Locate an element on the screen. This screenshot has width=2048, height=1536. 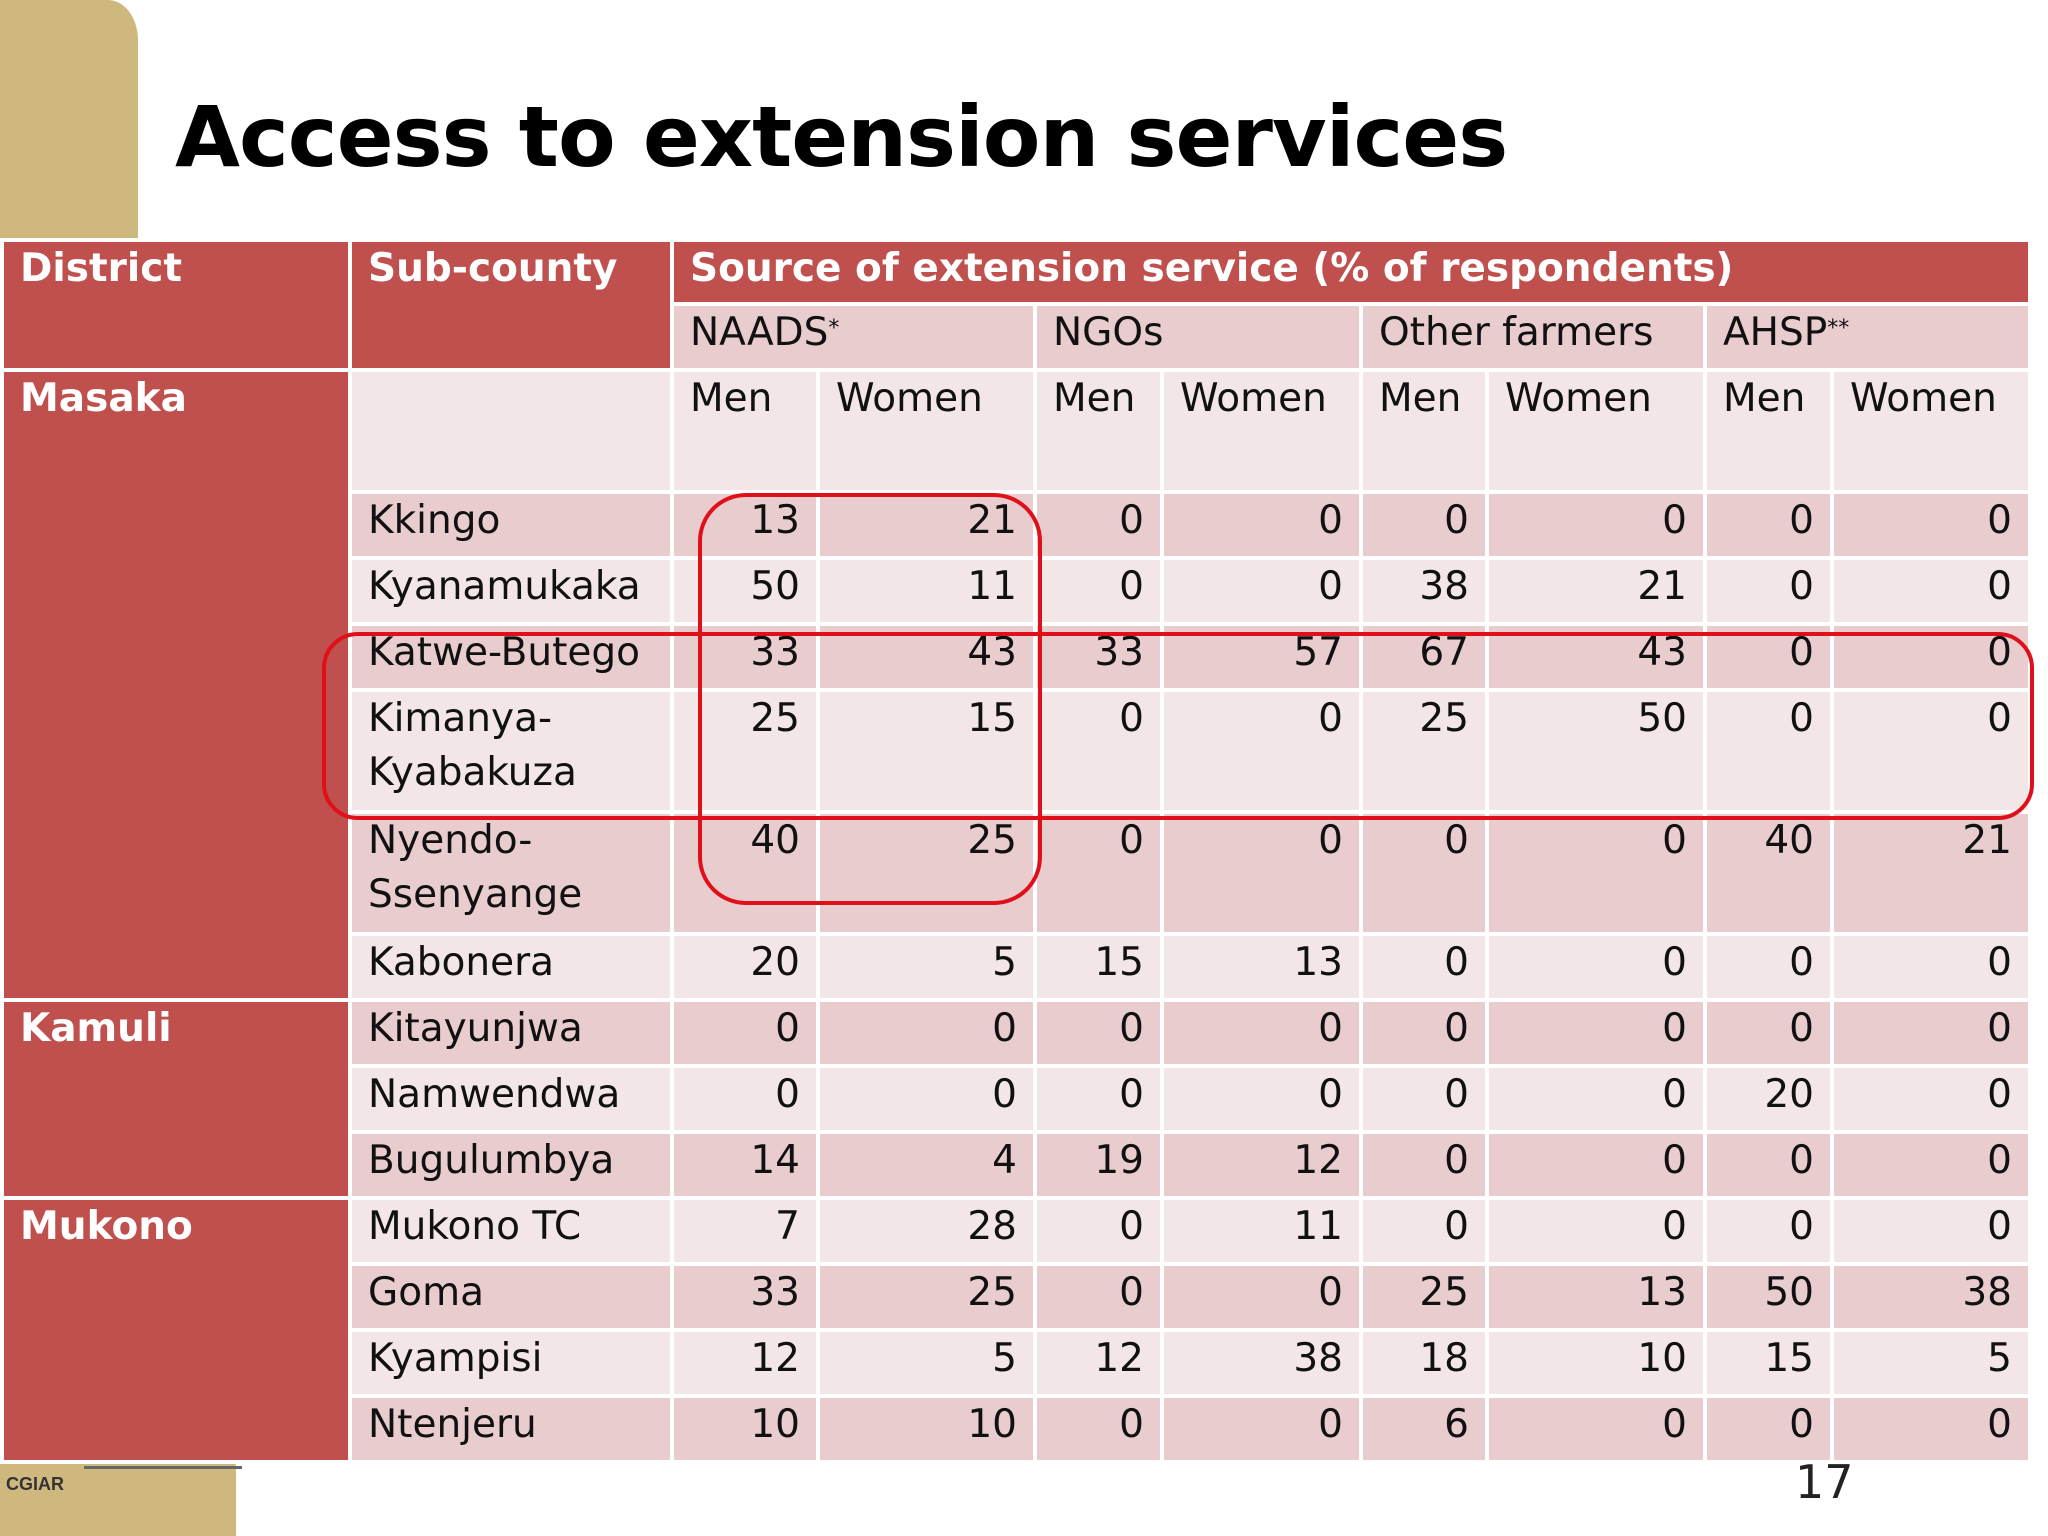
table-row: Kamuli Kitayunjwa 0 0 0 0 0 0 0 0 is located at coordinates (1016, 1099).